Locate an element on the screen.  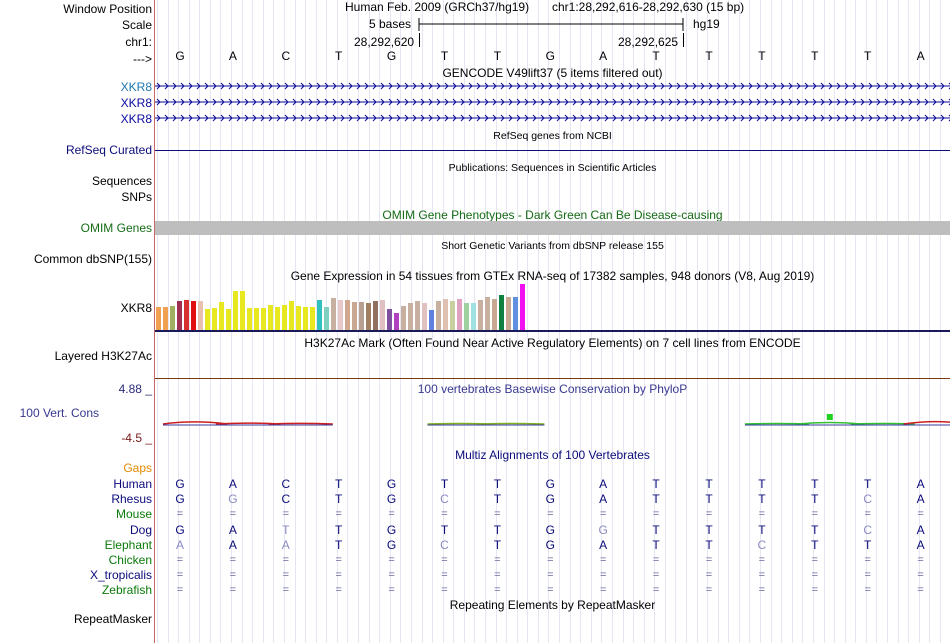
label-snps: SNPs is located at coordinates (136, 197).